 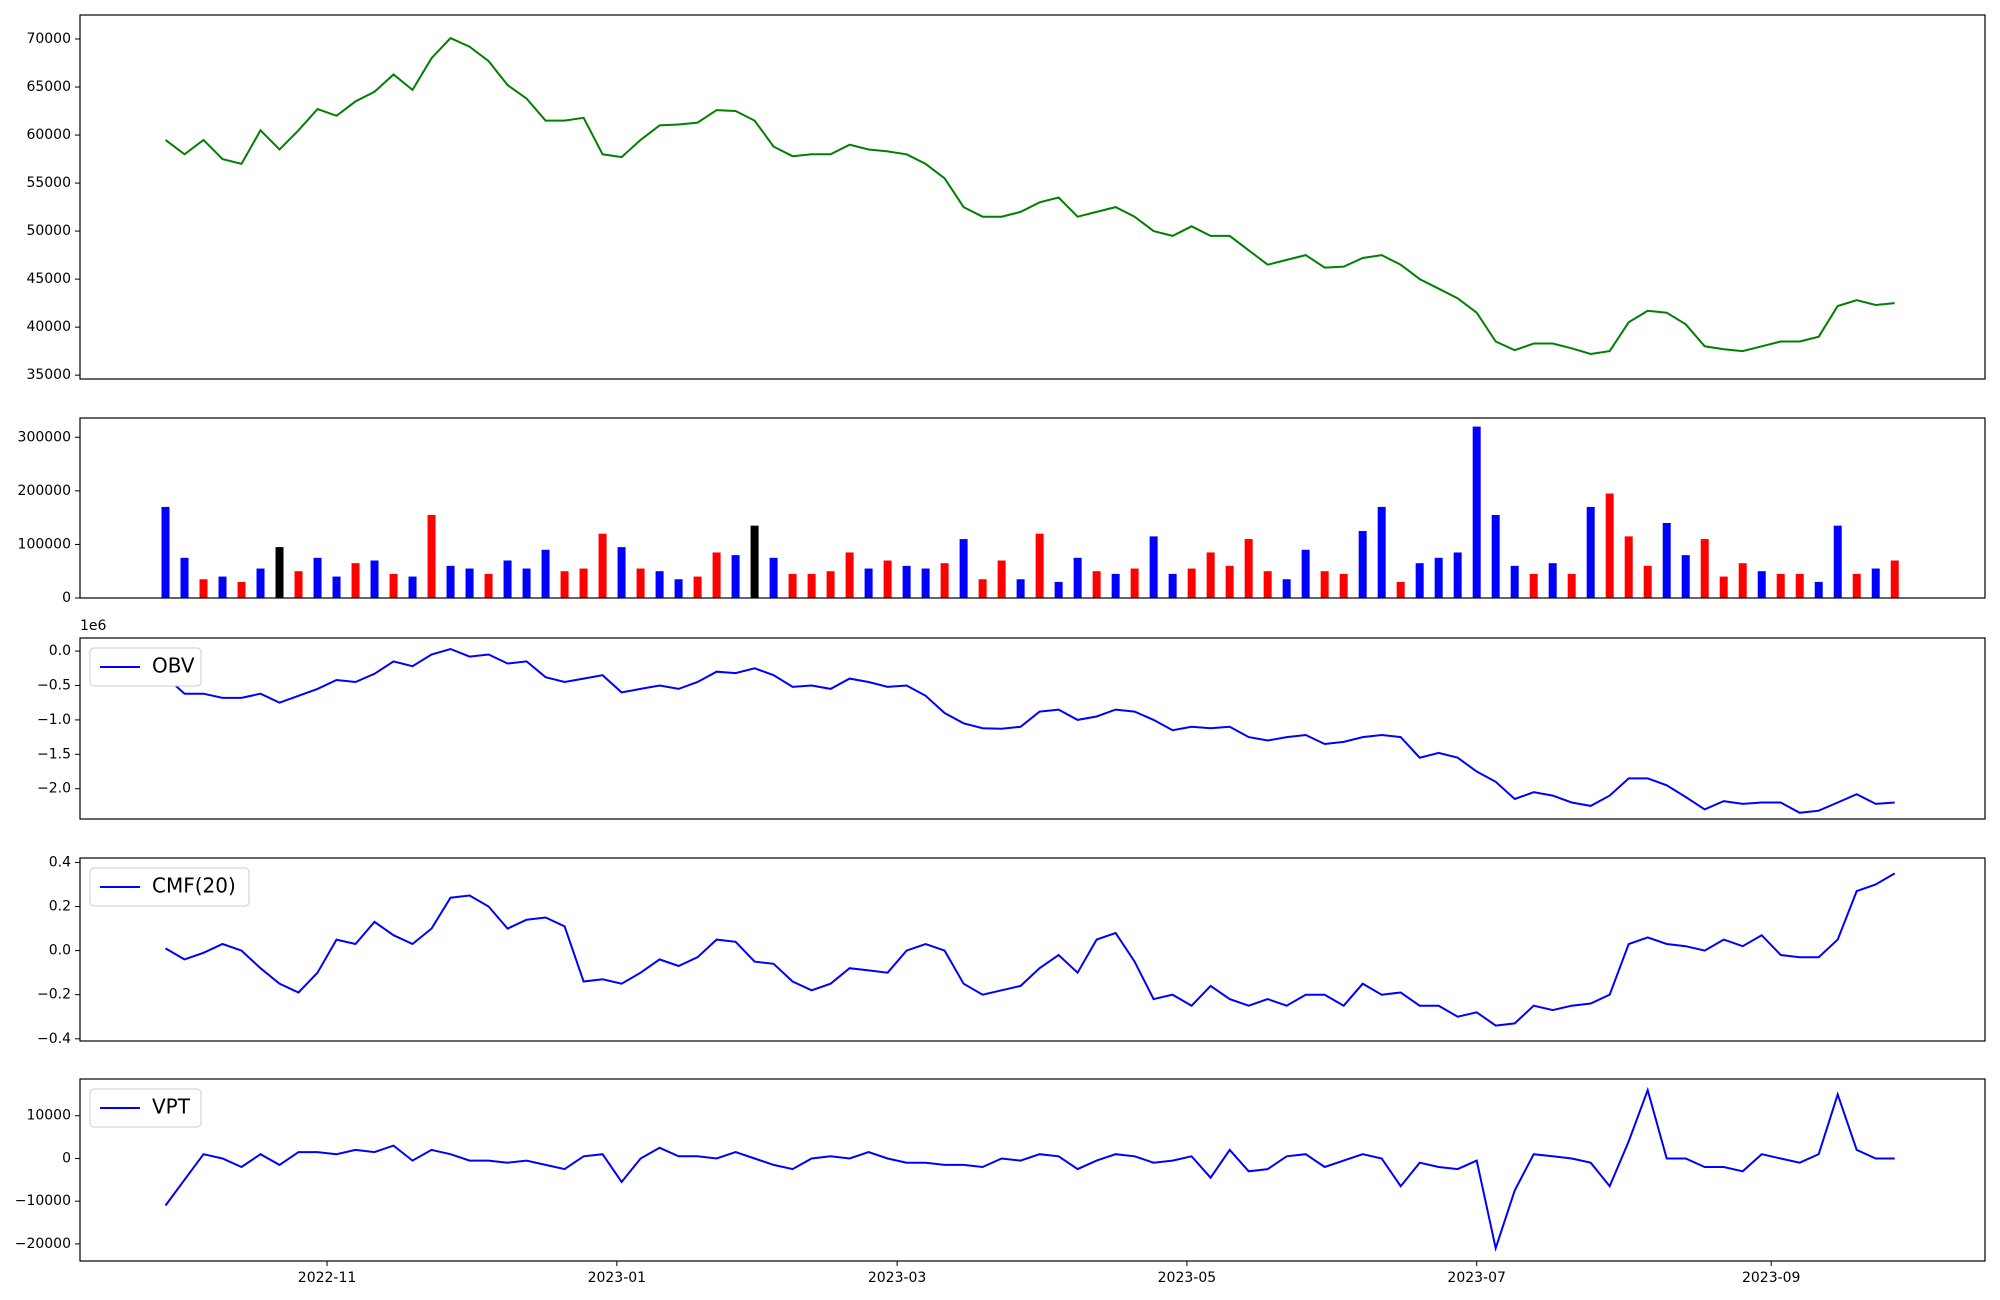 What do you see at coordinates (60, 907) in the screenshot?
I see `y-tick-label: 0.2` at bounding box center [60, 907].